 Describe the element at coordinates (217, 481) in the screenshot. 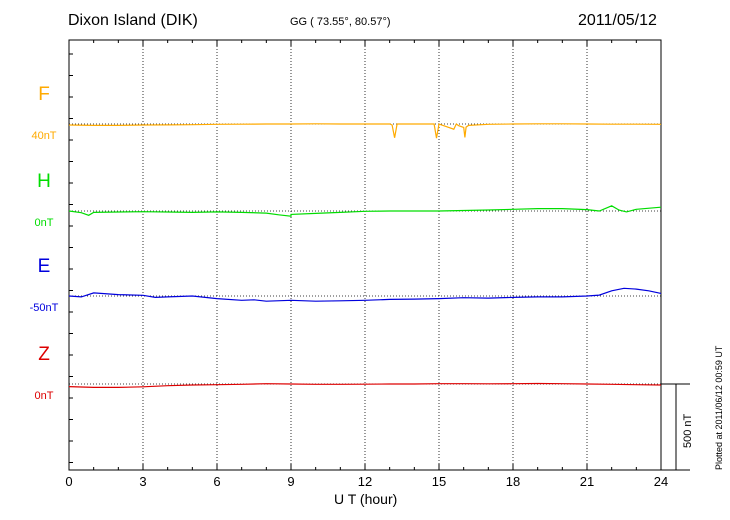

I see `x-tick-label: 6` at that location.